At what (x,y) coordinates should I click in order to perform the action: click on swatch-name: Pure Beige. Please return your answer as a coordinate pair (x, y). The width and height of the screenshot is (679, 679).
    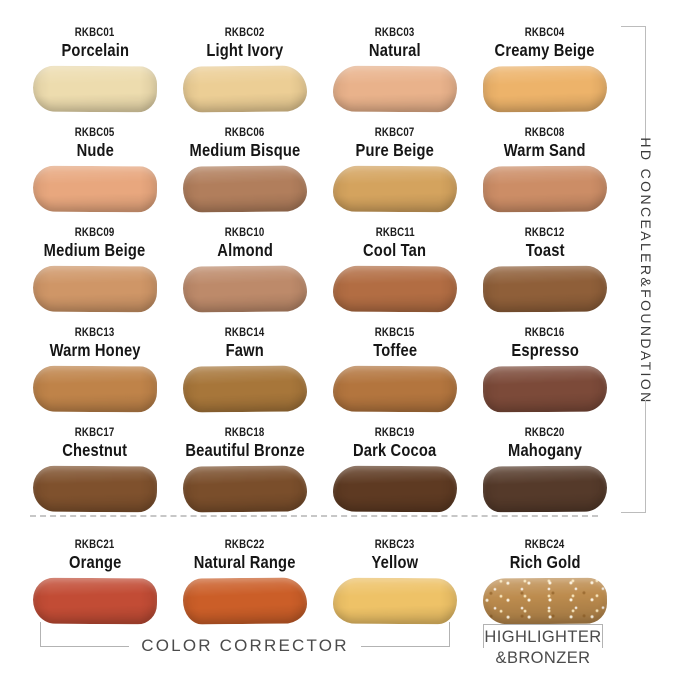
    Looking at the image, I should click on (395, 150).